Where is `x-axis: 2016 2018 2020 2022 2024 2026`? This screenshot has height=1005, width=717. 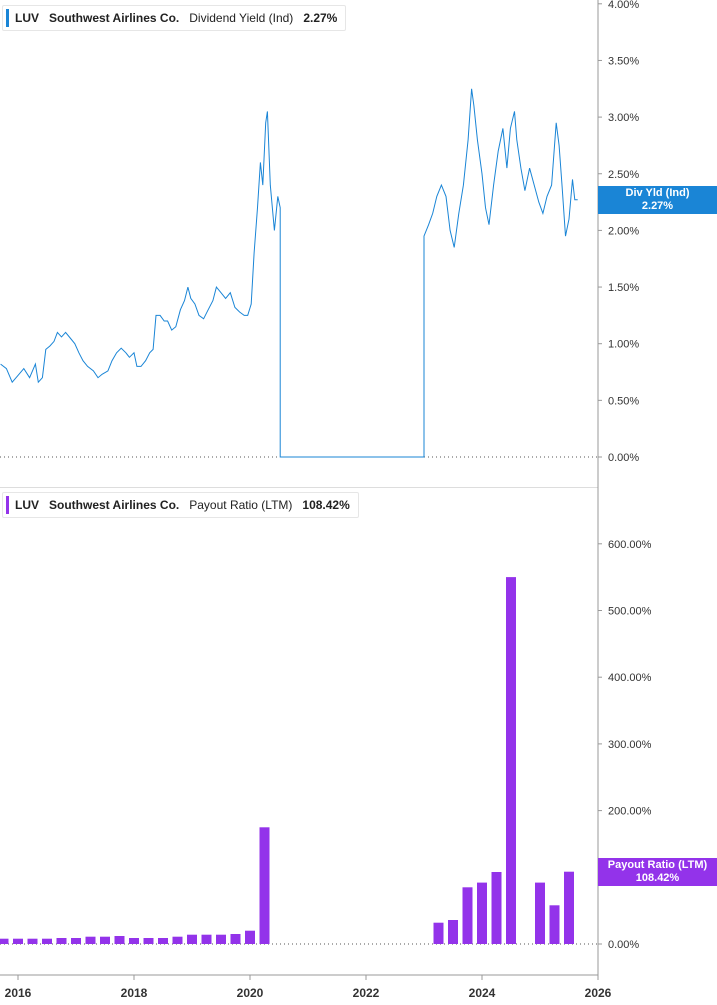
x-axis: 2016 2018 2020 2022 2024 2026 is located at coordinates (306, 987).